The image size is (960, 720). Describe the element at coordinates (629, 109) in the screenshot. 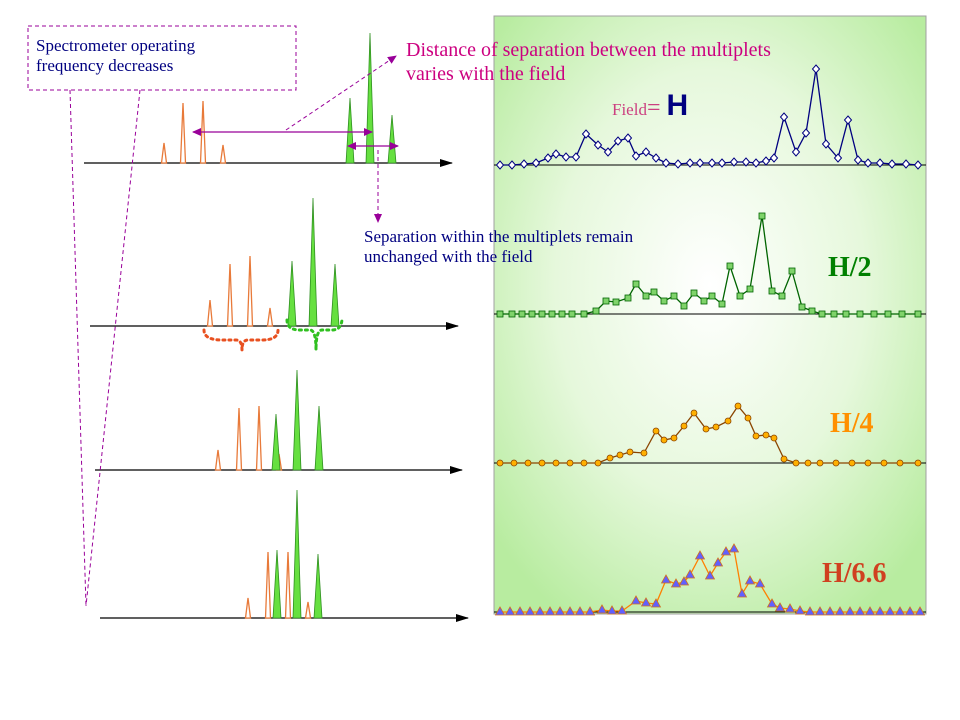

I see `field-label-prefix: Field` at that location.